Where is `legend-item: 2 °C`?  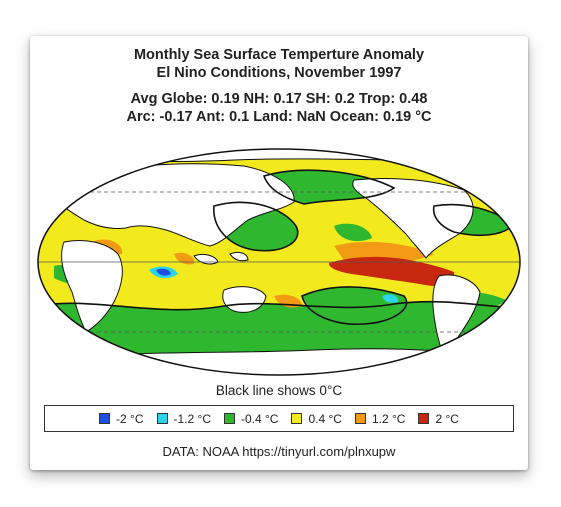 legend-item: 2 °C is located at coordinates (438, 418).